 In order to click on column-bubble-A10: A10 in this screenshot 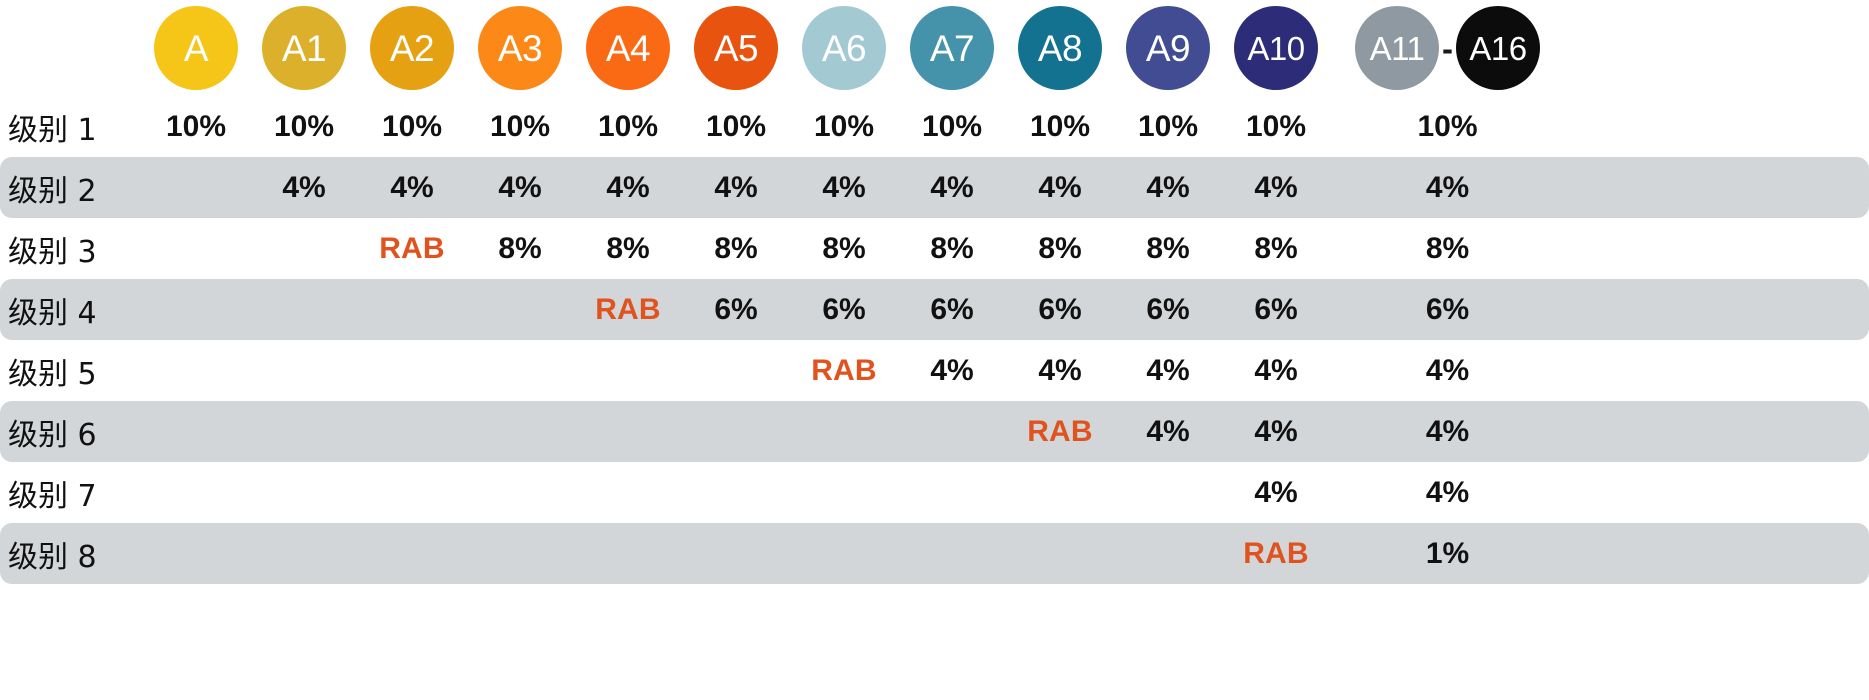, I will do `click(1276, 48)`.